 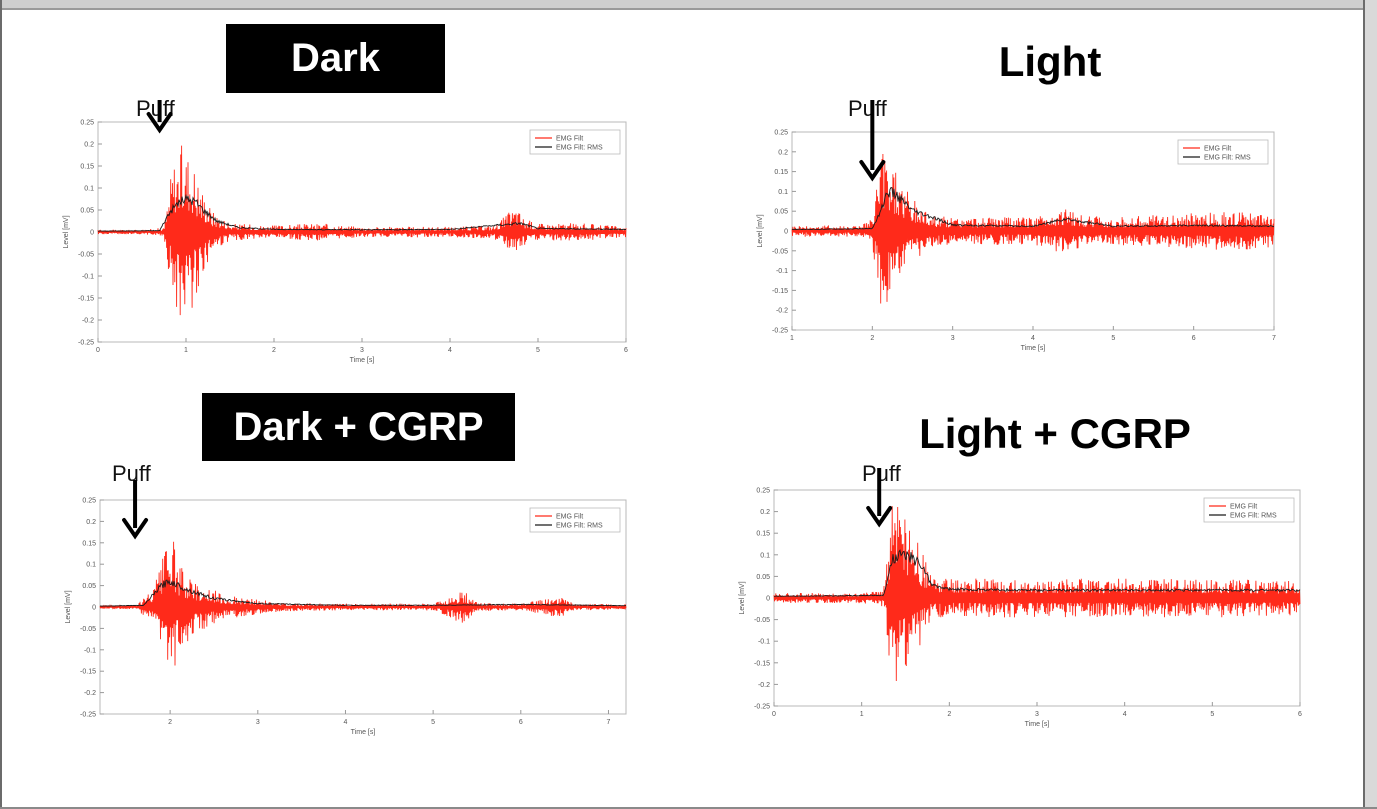 What do you see at coordinates (688, 808) in the screenshot?
I see `frame-bottom-border` at bounding box center [688, 808].